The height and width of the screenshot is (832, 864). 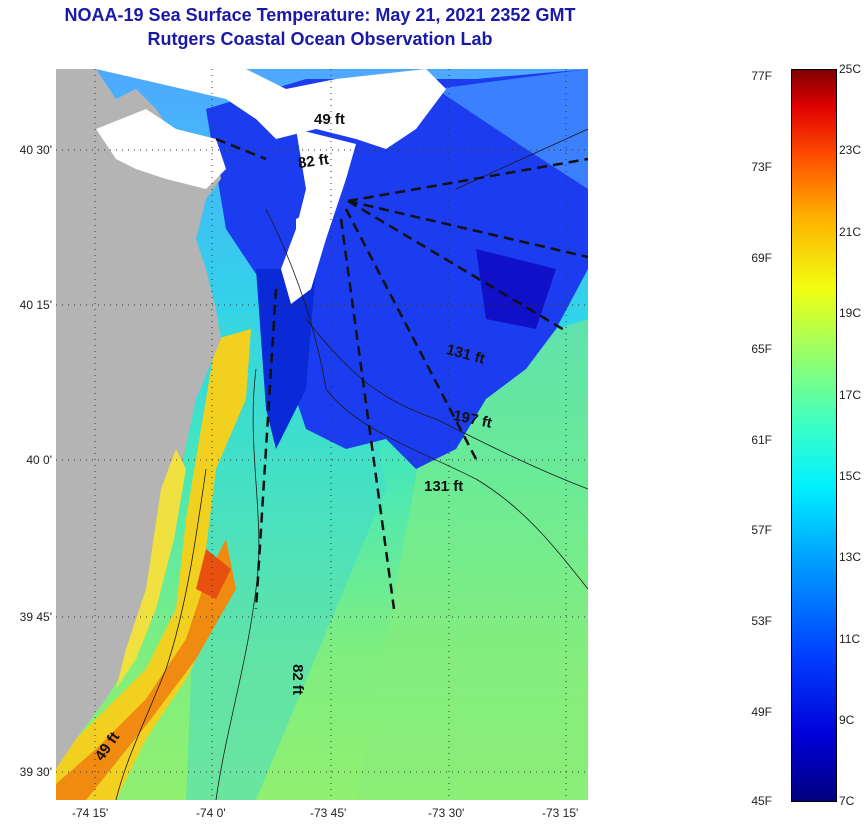 I want to click on depth-label-49ft-north: 49 ft, so click(x=329, y=119).